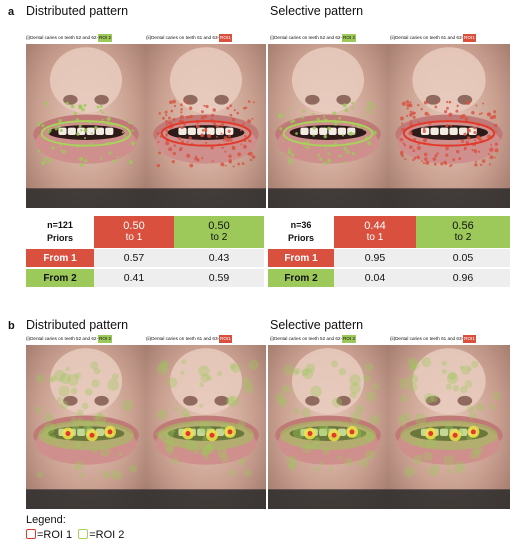  What do you see at coordinates (83, 534) in the screenshot?
I see `roi2-swatch-icon` at bounding box center [83, 534].